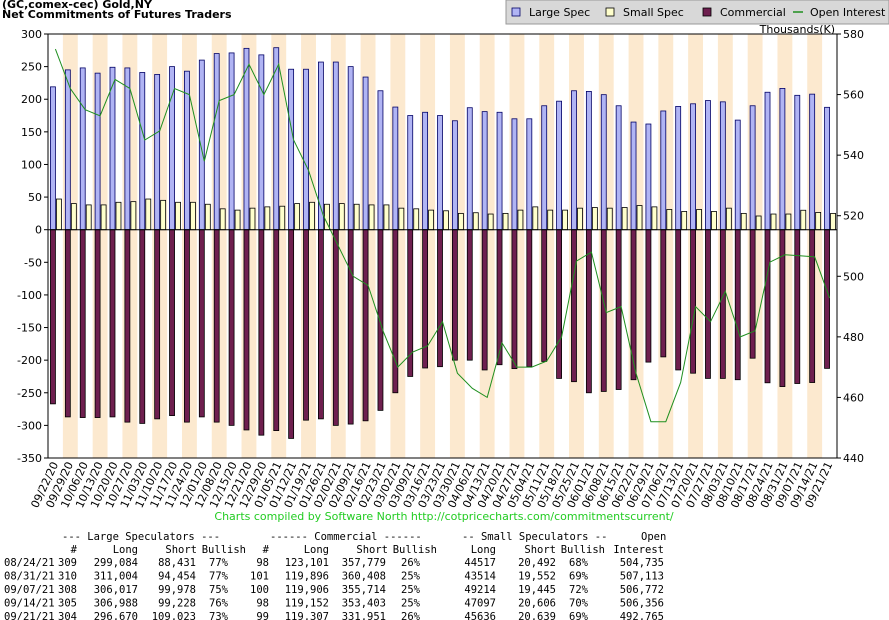  I want to click on y-tick-label: 250, so click(31, 67).